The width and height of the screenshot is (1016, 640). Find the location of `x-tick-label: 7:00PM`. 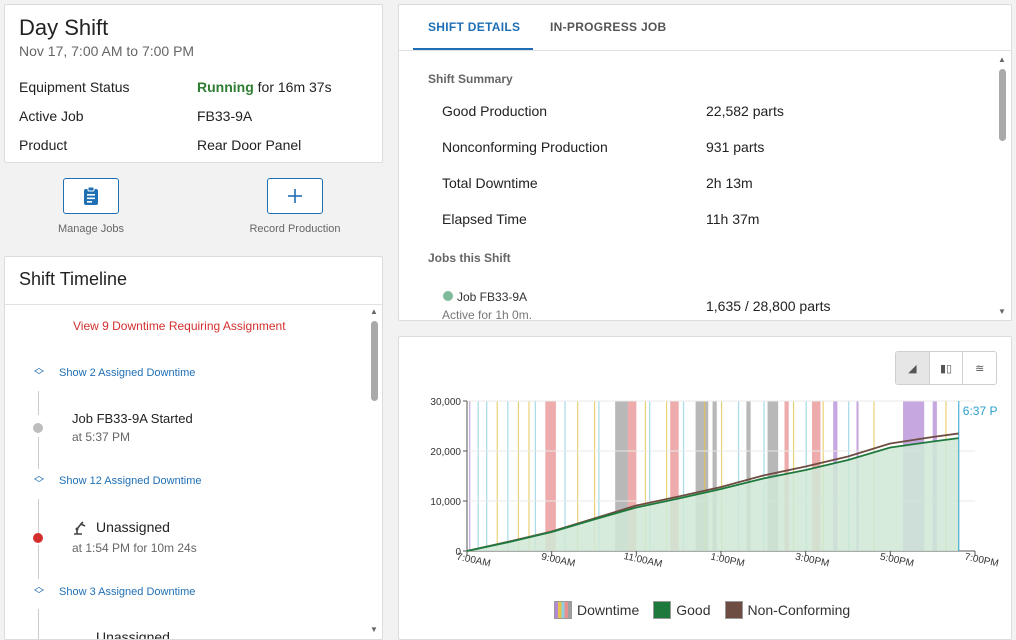

x-tick-label: 7:00PM is located at coordinates (982, 561).